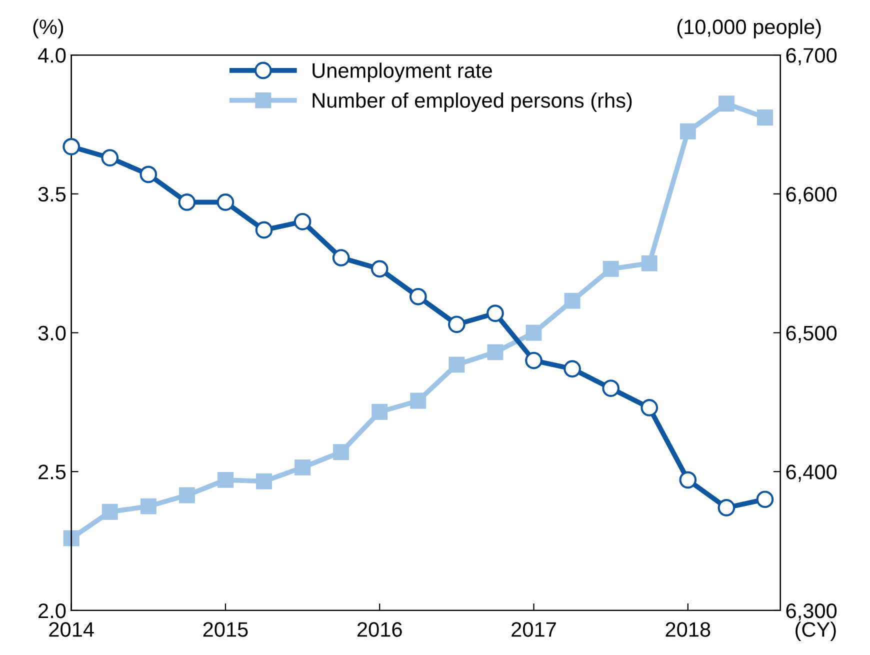 The image size is (870, 655). What do you see at coordinates (52, 333) in the screenshot?
I see `y-tick-label: 3.0` at bounding box center [52, 333].